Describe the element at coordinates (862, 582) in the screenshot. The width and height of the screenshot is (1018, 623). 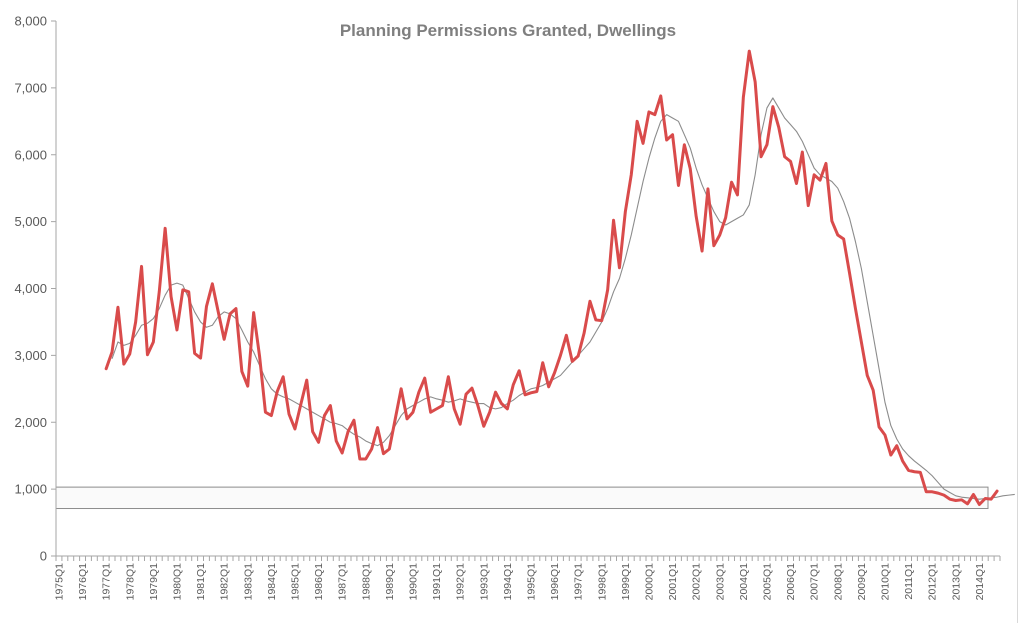
I see `x-tick-label: 2009Q1` at that location.